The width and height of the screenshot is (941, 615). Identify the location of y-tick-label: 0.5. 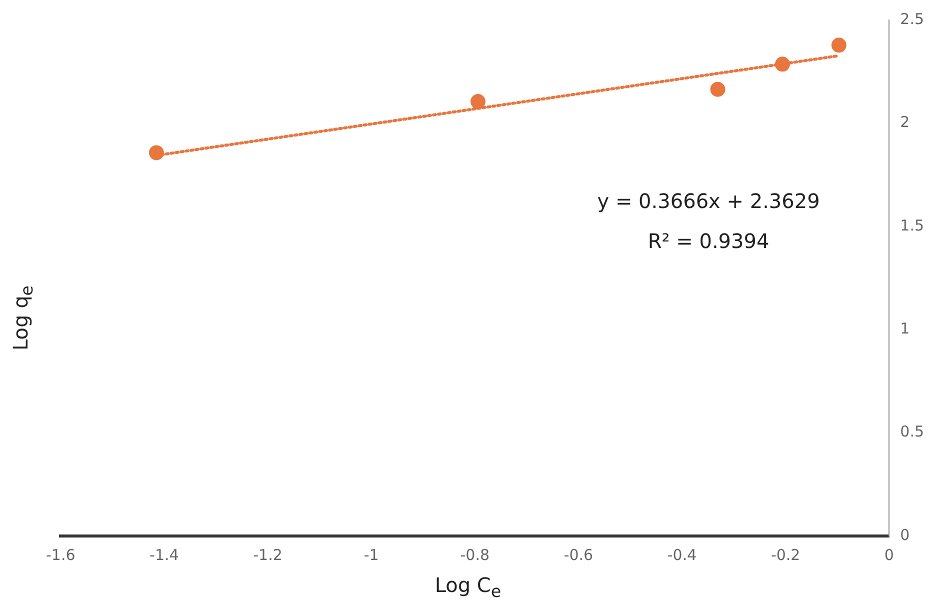
(912, 431).